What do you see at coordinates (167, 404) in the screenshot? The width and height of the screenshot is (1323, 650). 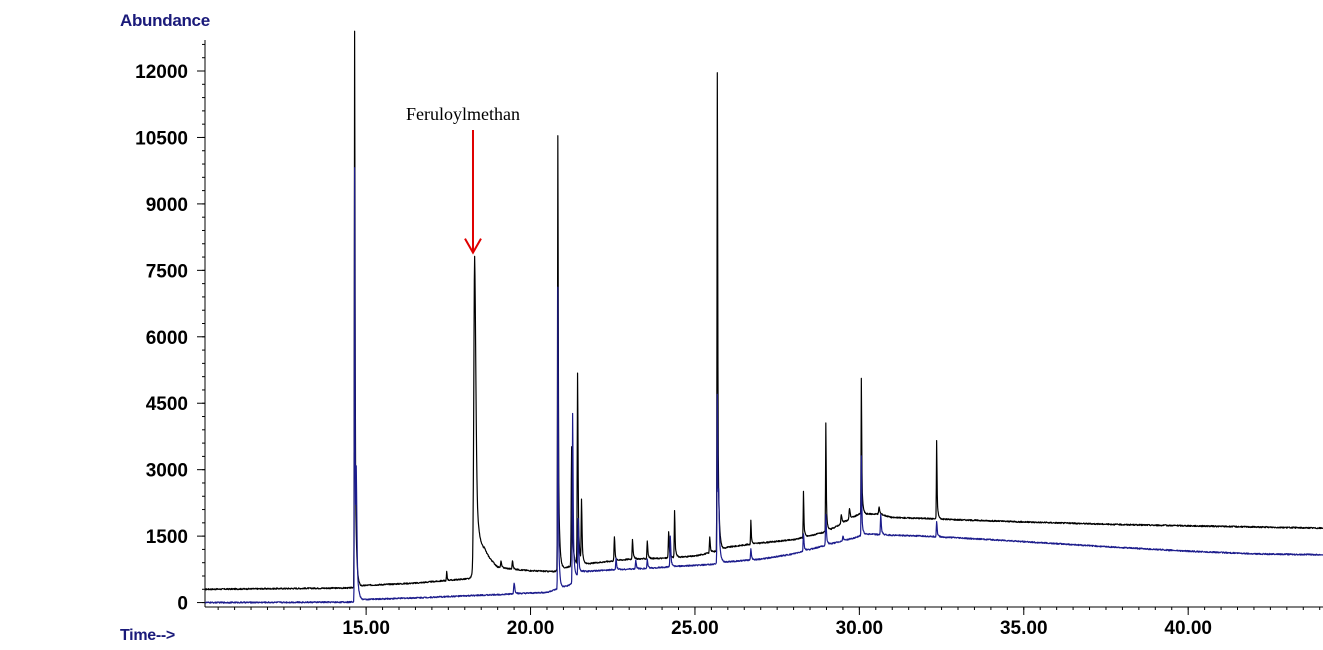 I see `y-tick-label: 4500` at bounding box center [167, 404].